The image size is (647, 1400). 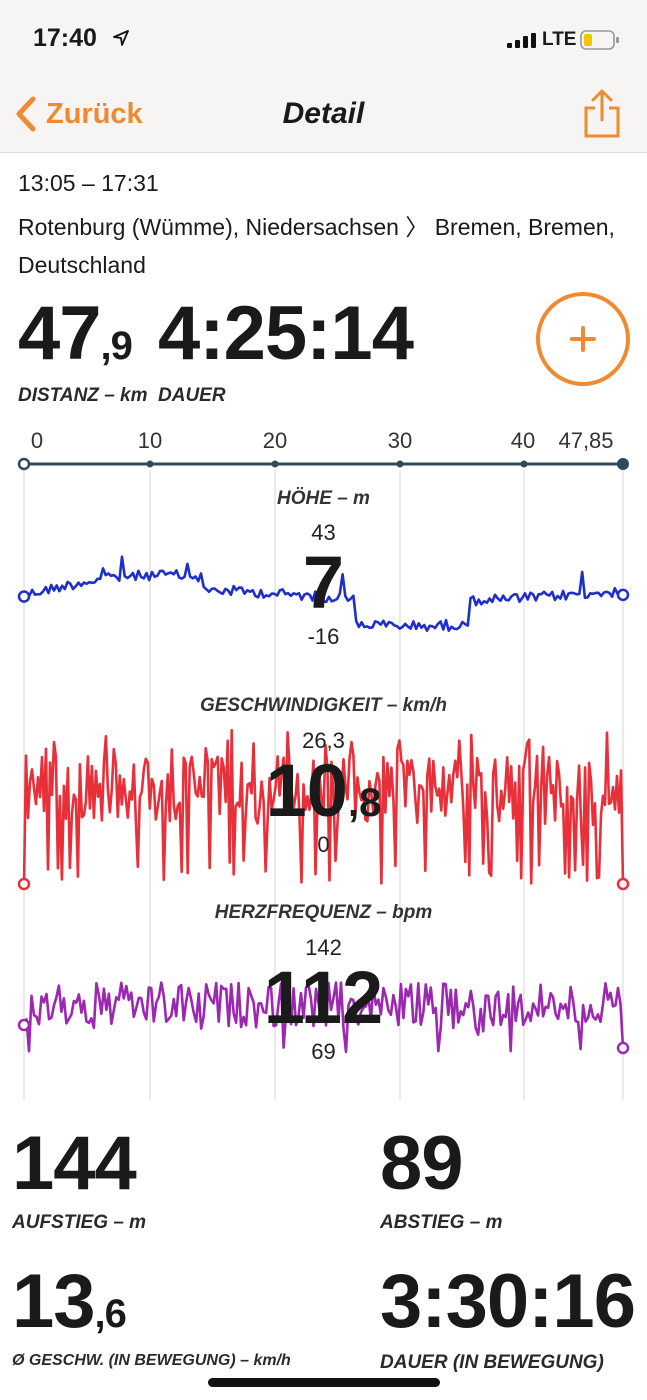 I want to click on speed-current: 10,8, so click(x=323, y=790).